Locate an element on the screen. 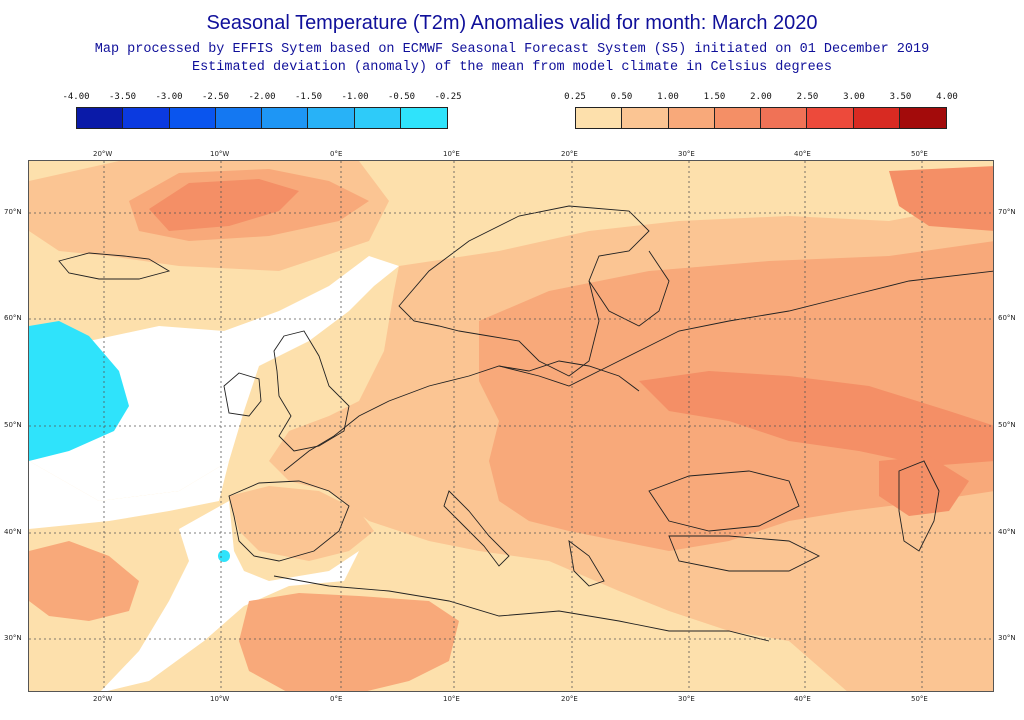  longitude-label-bottom: 20°E is located at coordinates (569, 699).